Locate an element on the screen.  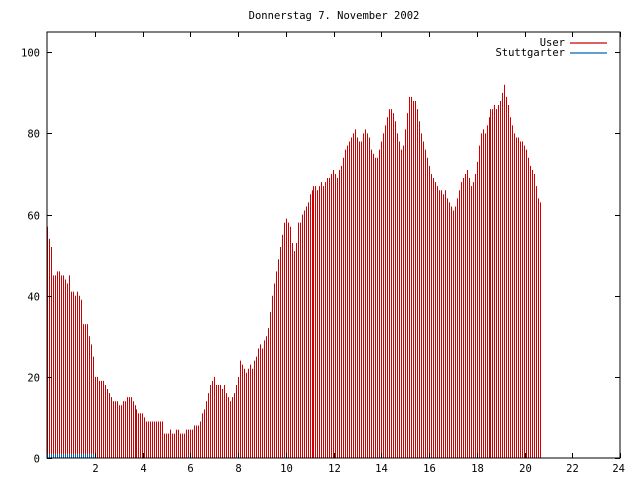
y-tick-label: 100 is located at coordinates (30, 54).